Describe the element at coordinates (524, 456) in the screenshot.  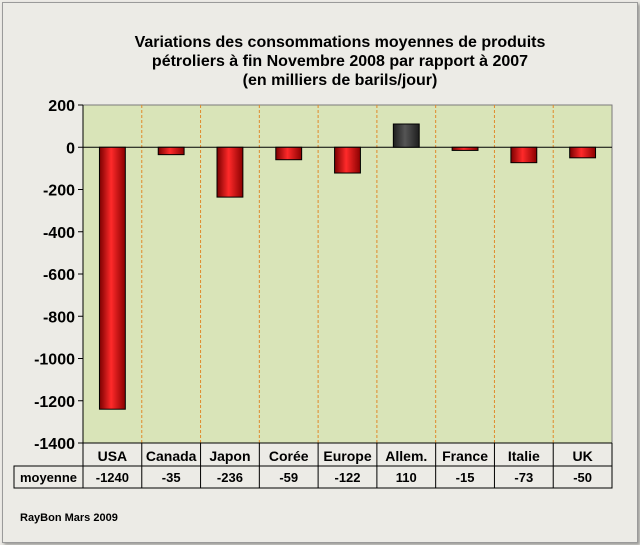
I see `category-label: Italie` at that location.